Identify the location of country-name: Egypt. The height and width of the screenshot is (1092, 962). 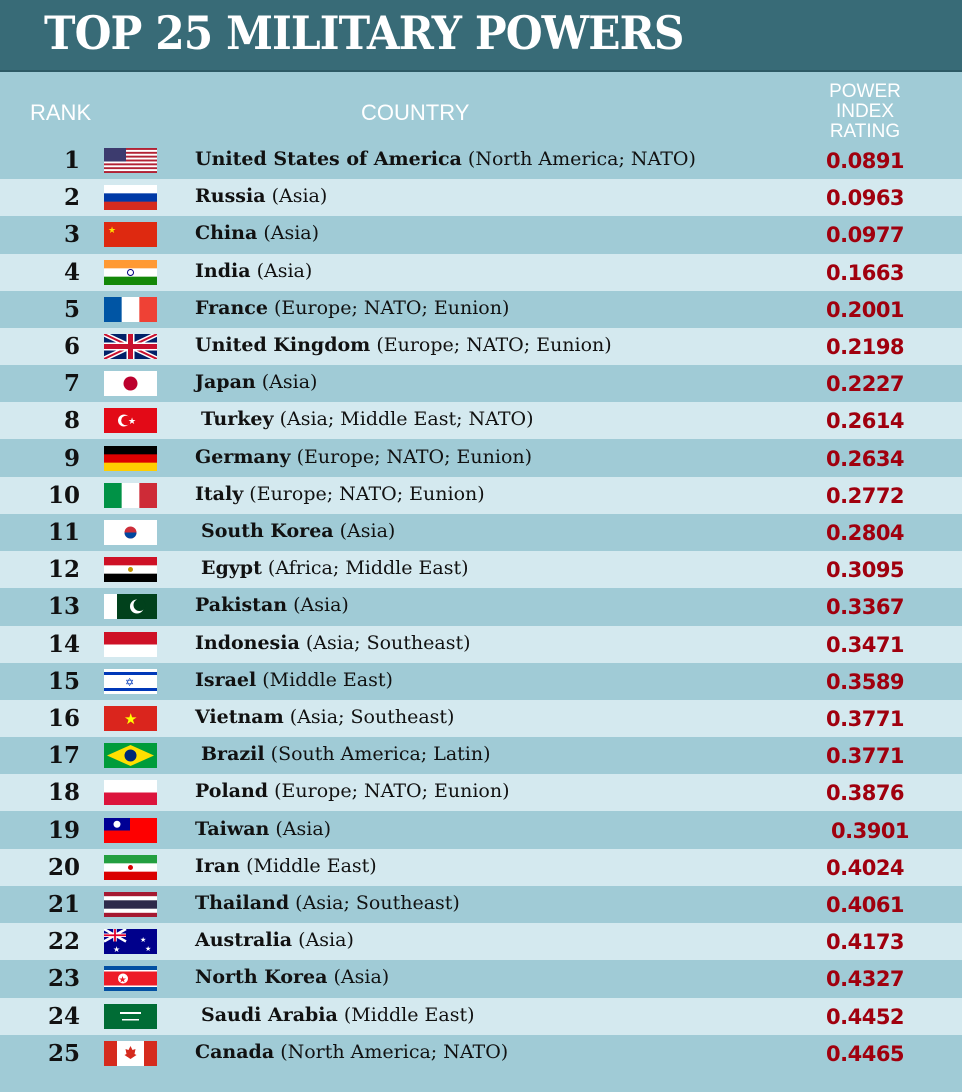
(231, 568).